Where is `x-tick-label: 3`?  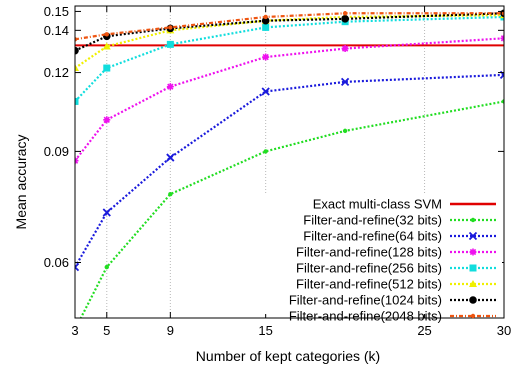 x-tick-label: 3 is located at coordinates (74, 330).